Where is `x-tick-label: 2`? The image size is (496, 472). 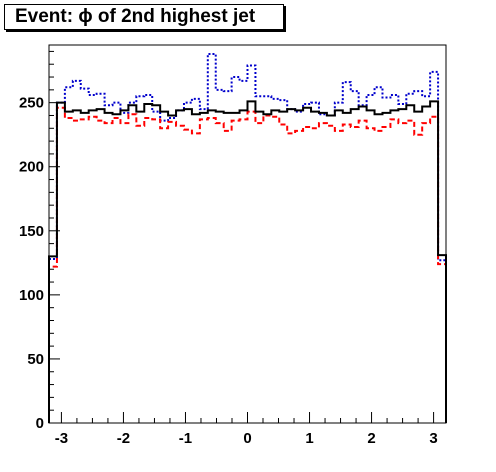 x-tick-label: 2 is located at coordinates (371, 438).